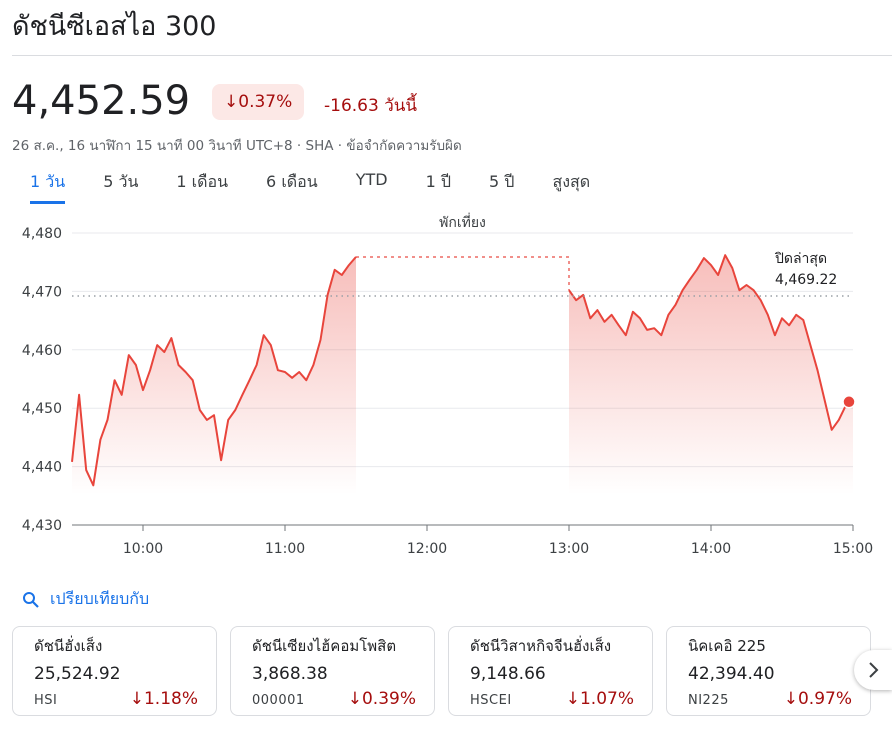  What do you see at coordinates (42, 292) in the screenshot?
I see `y-tick-label: 4,470` at bounding box center [42, 292].